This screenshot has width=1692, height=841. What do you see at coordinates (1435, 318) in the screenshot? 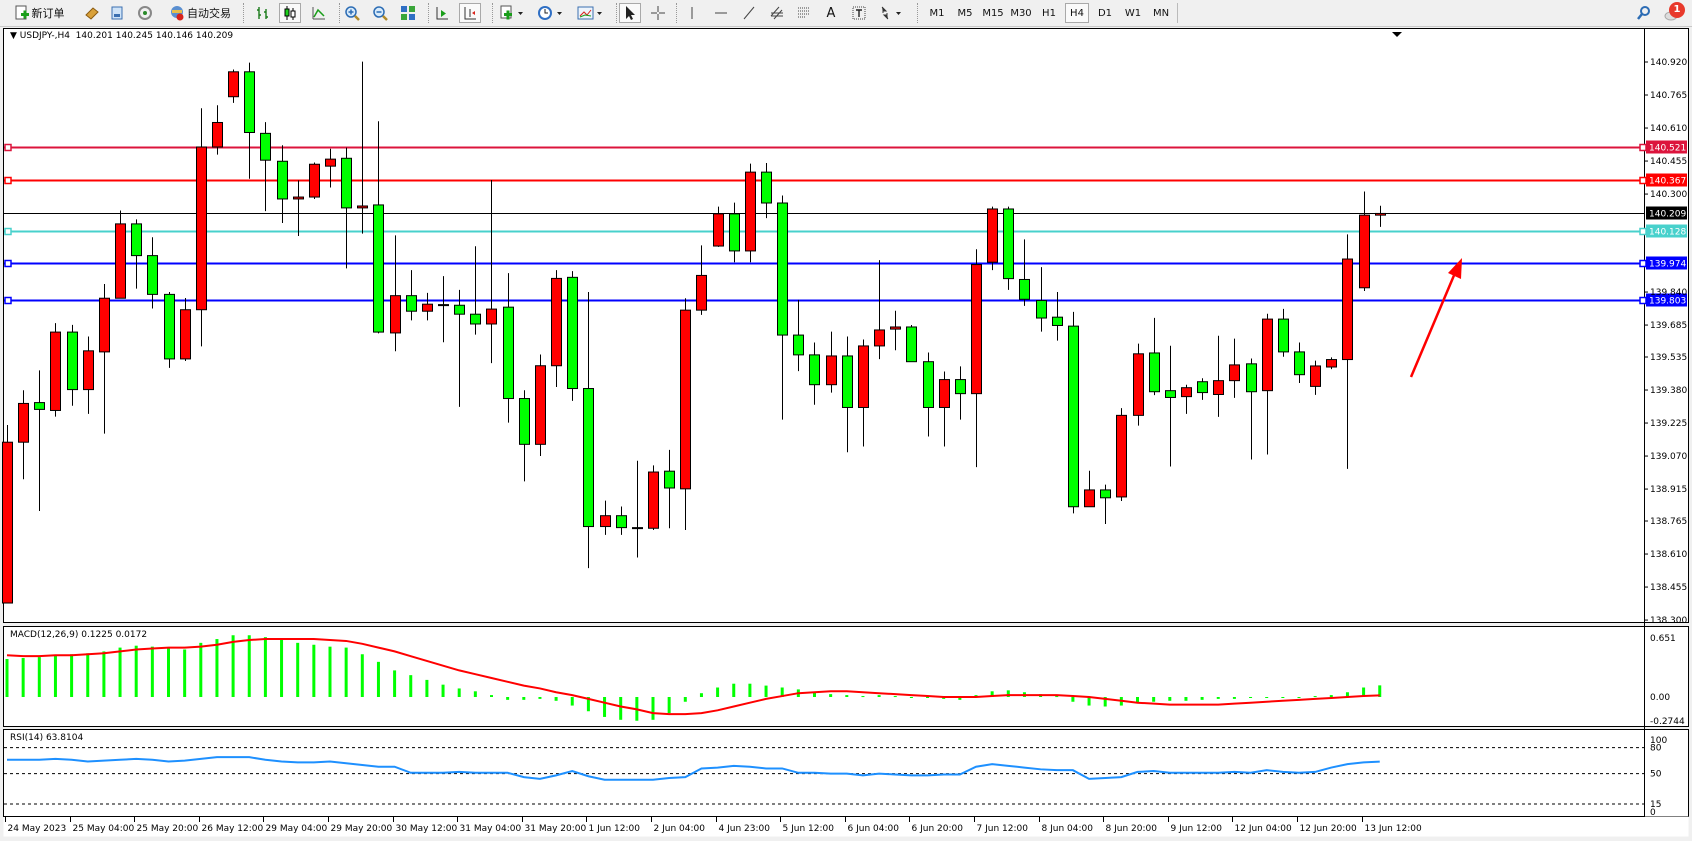
I see `red-arrow-annotation` at bounding box center [1435, 318].